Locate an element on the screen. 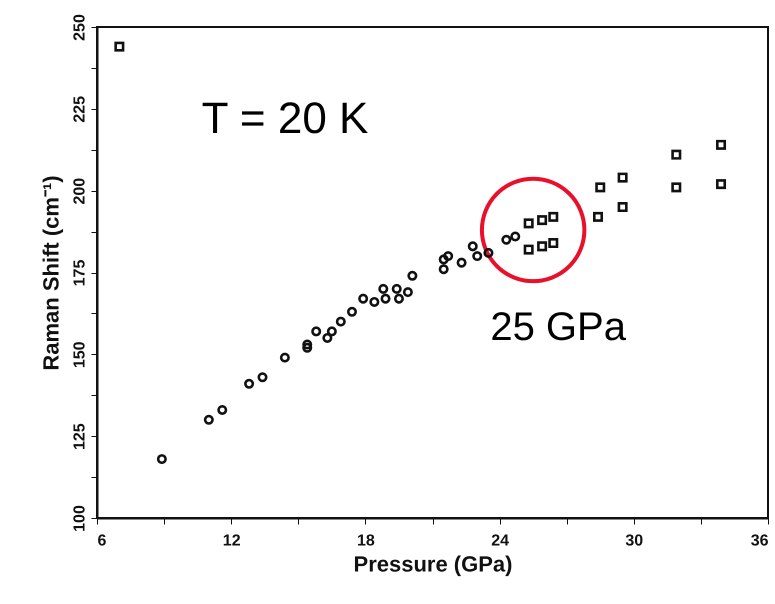 The width and height of the screenshot is (775, 604). annotation: 25 GPa is located at coordinates (558, 326).